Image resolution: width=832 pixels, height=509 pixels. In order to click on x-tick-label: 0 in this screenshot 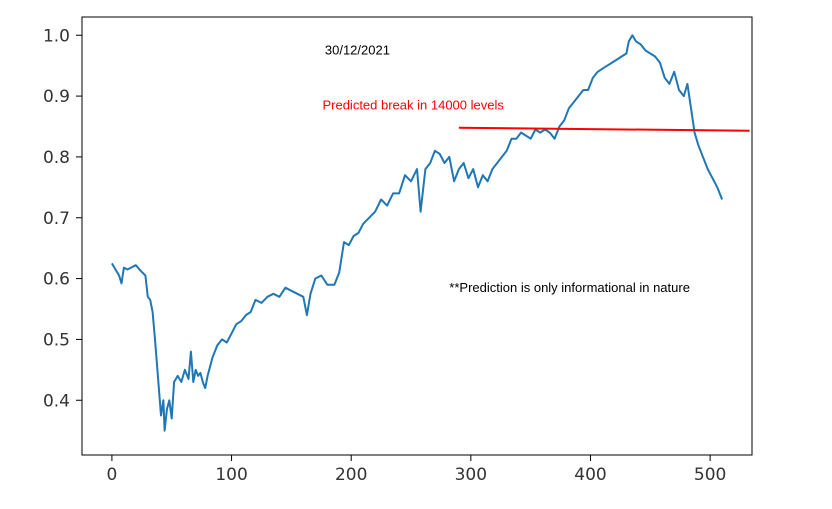, I will do `click(111, 475)`.